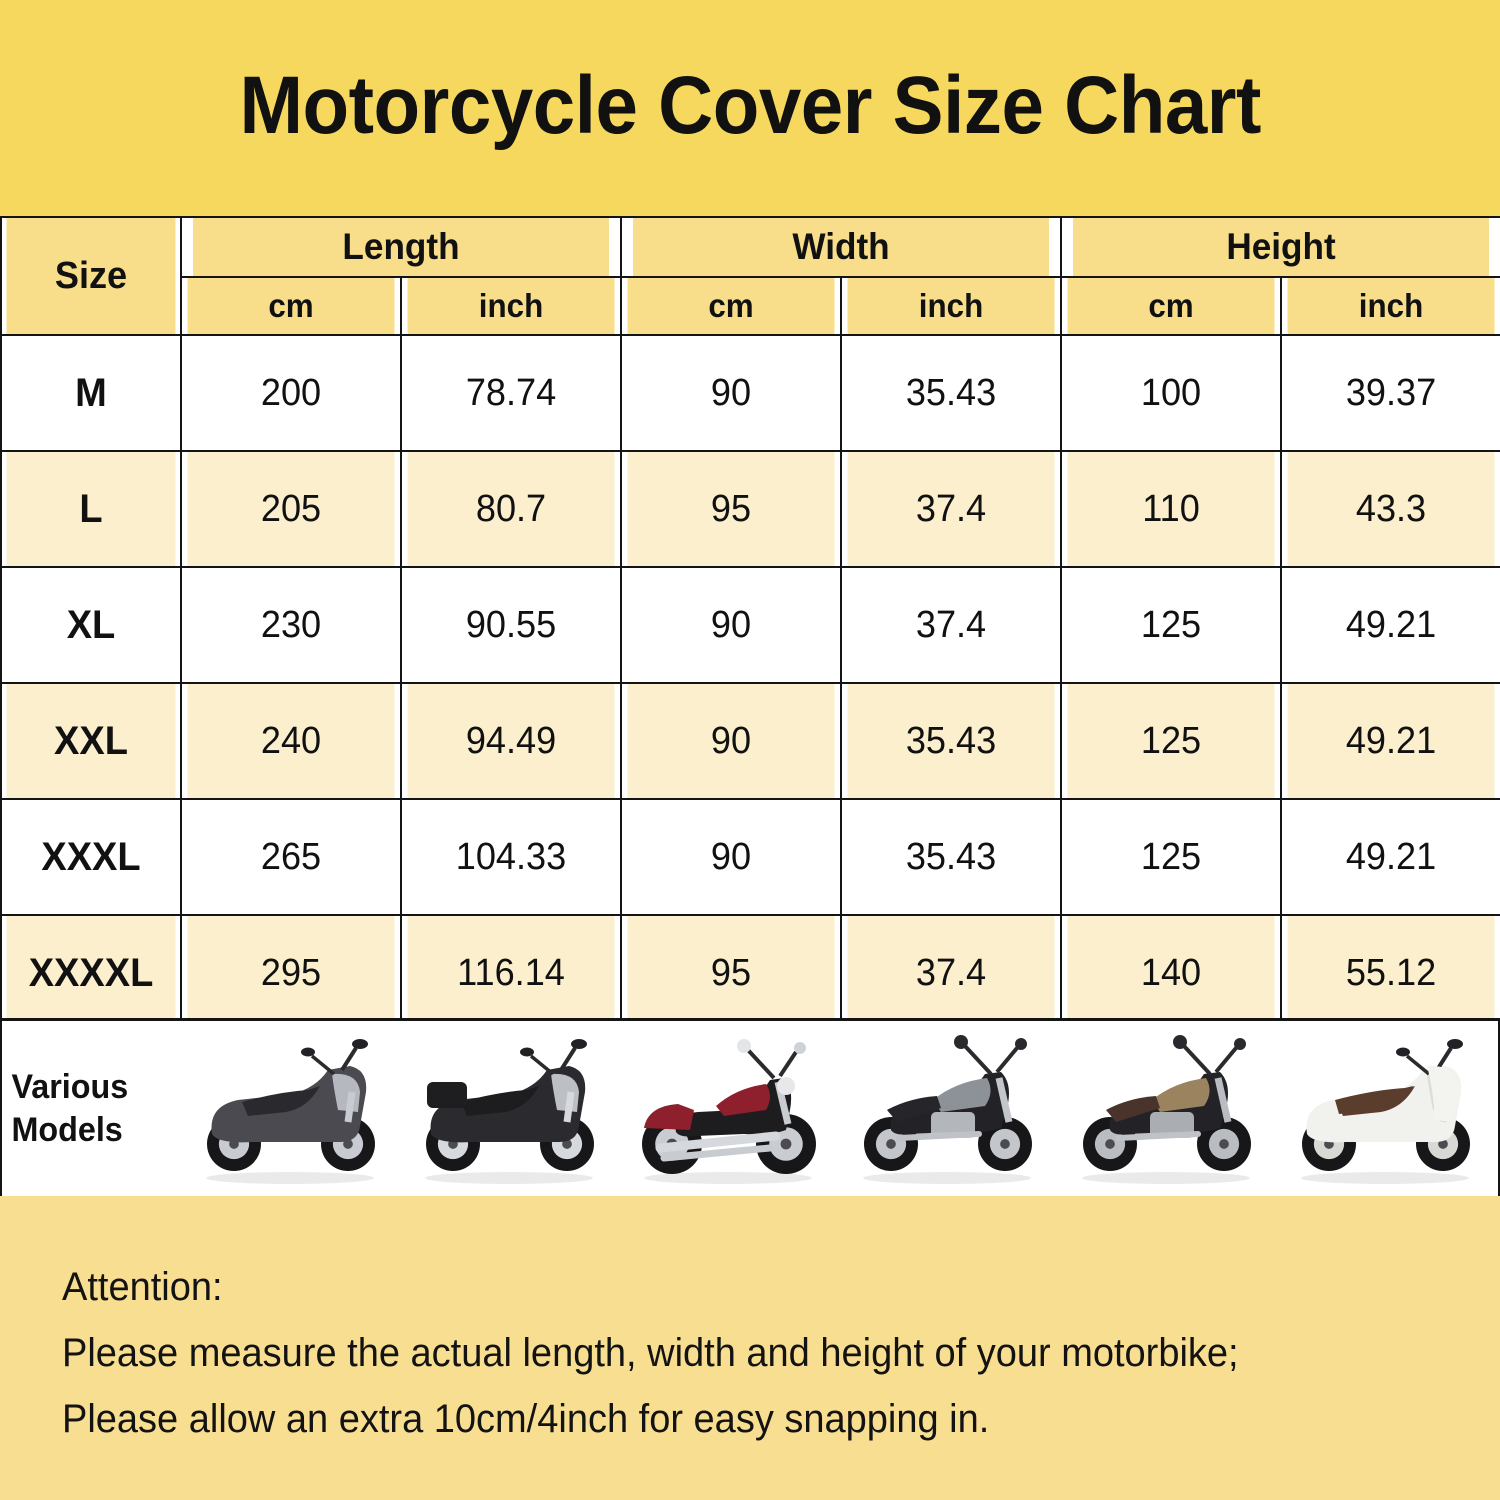 This screenshot has height=1500, width=1500. I want to click on cell-length-cm: 230, so click(291, 625).